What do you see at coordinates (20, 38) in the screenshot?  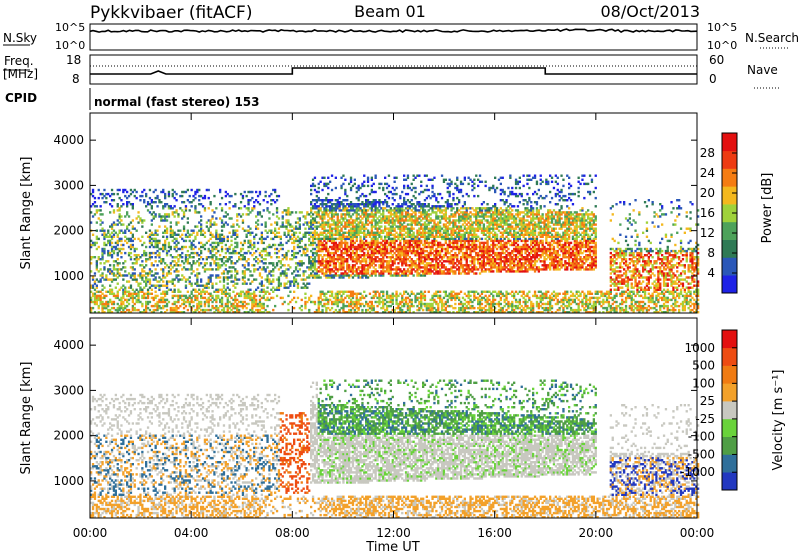 I see `nsky-label: N.Sky` at bounding box center [20, 38].